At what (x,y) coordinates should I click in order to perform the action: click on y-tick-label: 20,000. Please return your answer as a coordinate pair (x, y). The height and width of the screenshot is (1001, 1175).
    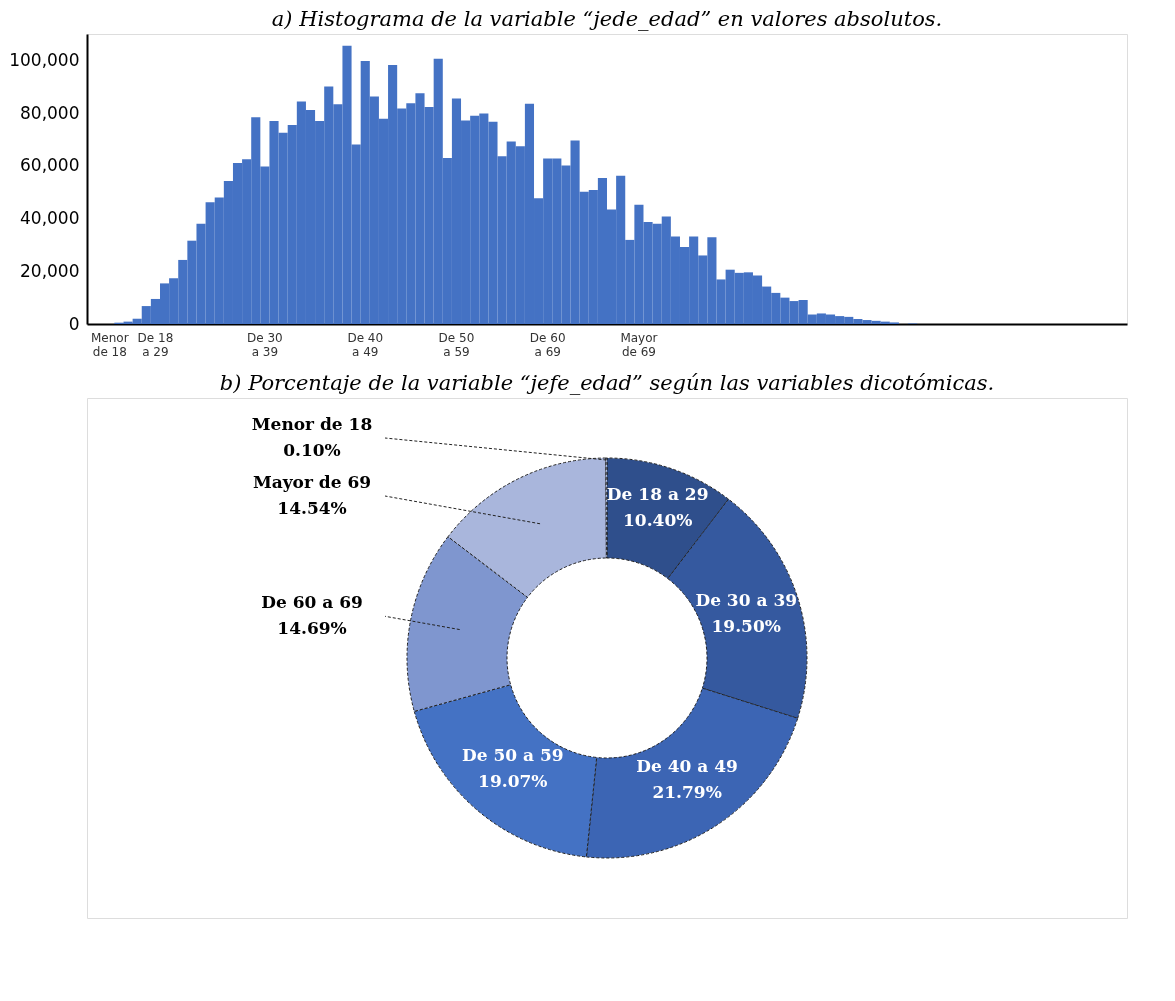
    Looking at the image, I should click on (50, 270).